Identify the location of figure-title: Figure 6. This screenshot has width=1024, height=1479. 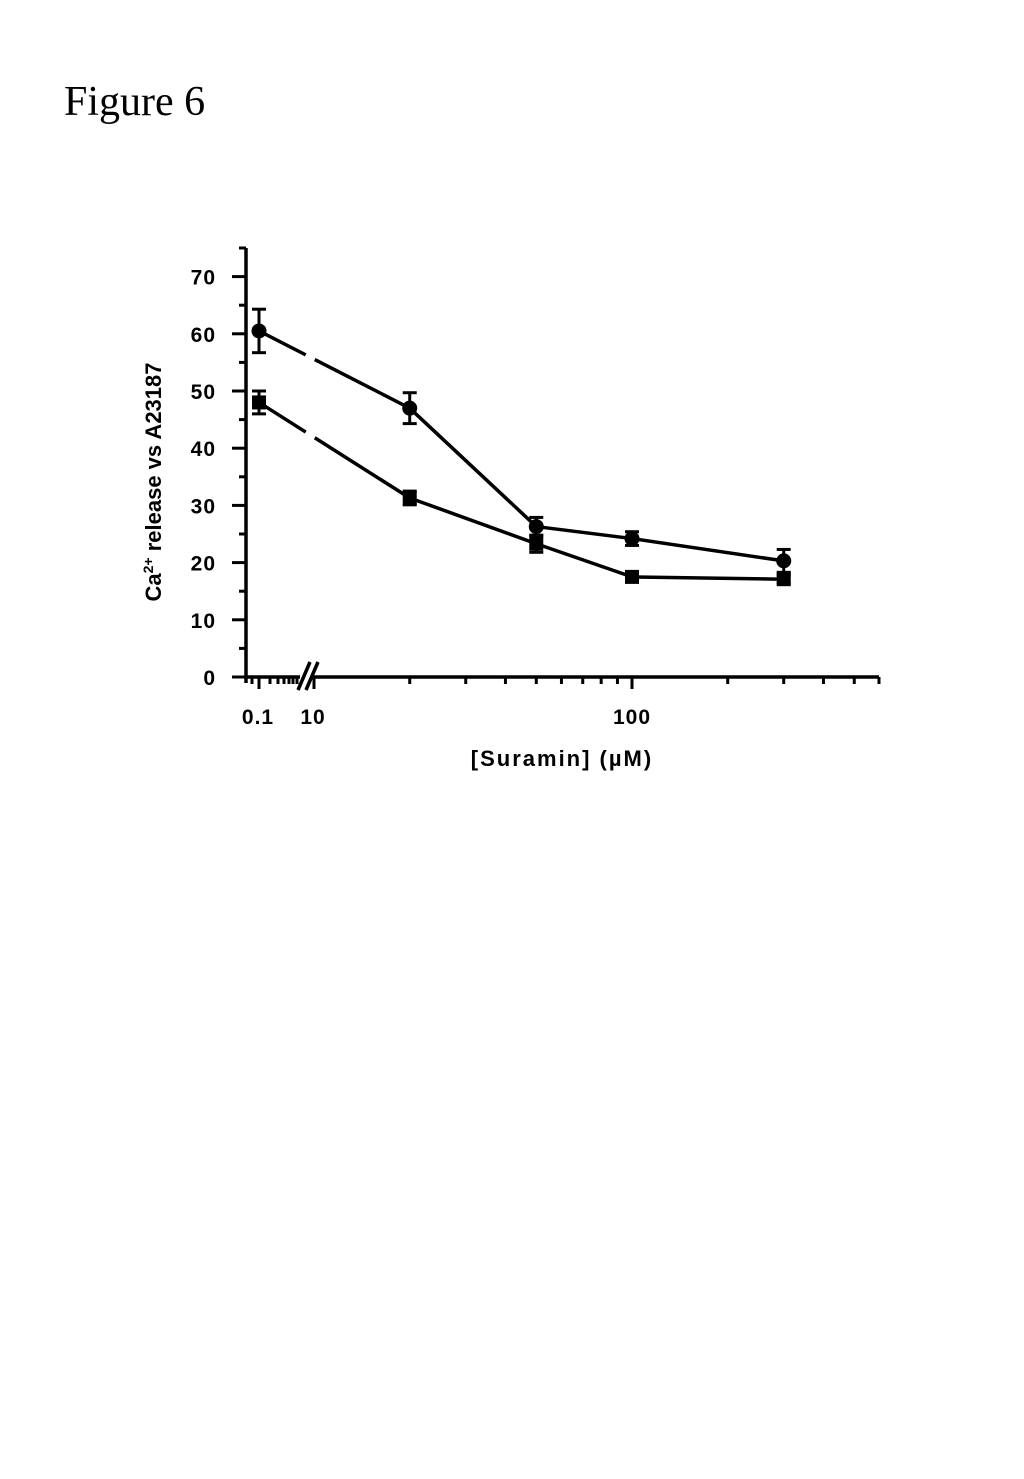
(135, 102).